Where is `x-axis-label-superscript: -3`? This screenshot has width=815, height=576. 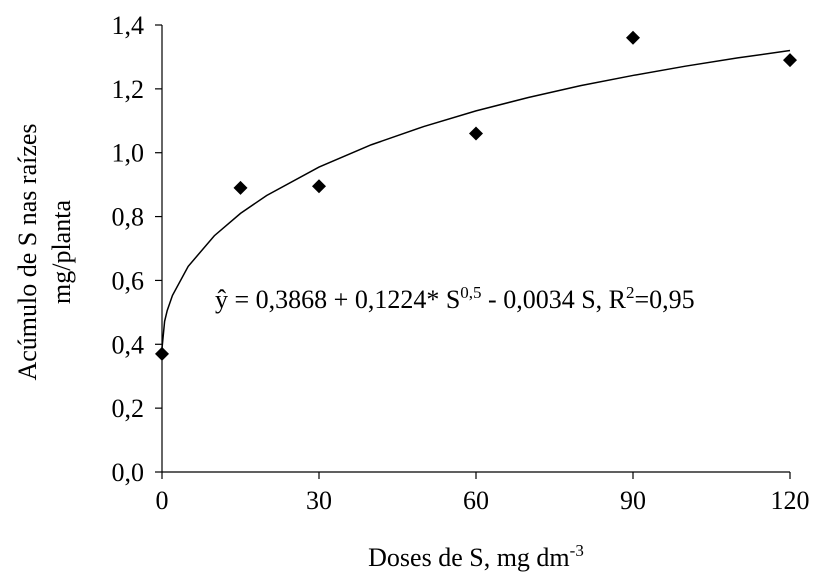 x-axis-label-superscript: -3 is located at coordinates (577, 550).